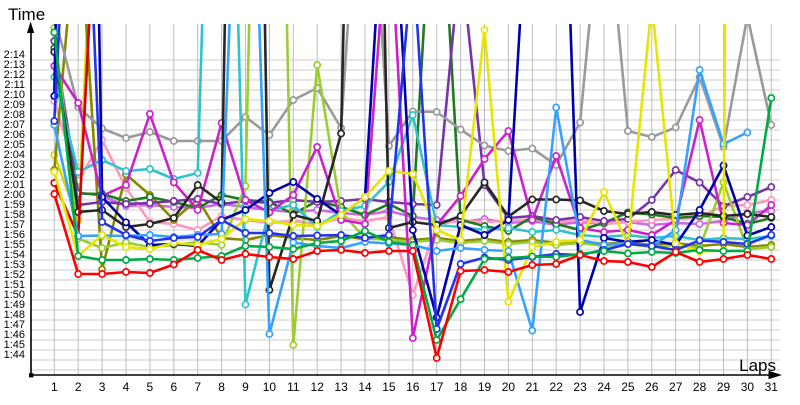  I want to click on svg-text: 3, so click(102, 387).